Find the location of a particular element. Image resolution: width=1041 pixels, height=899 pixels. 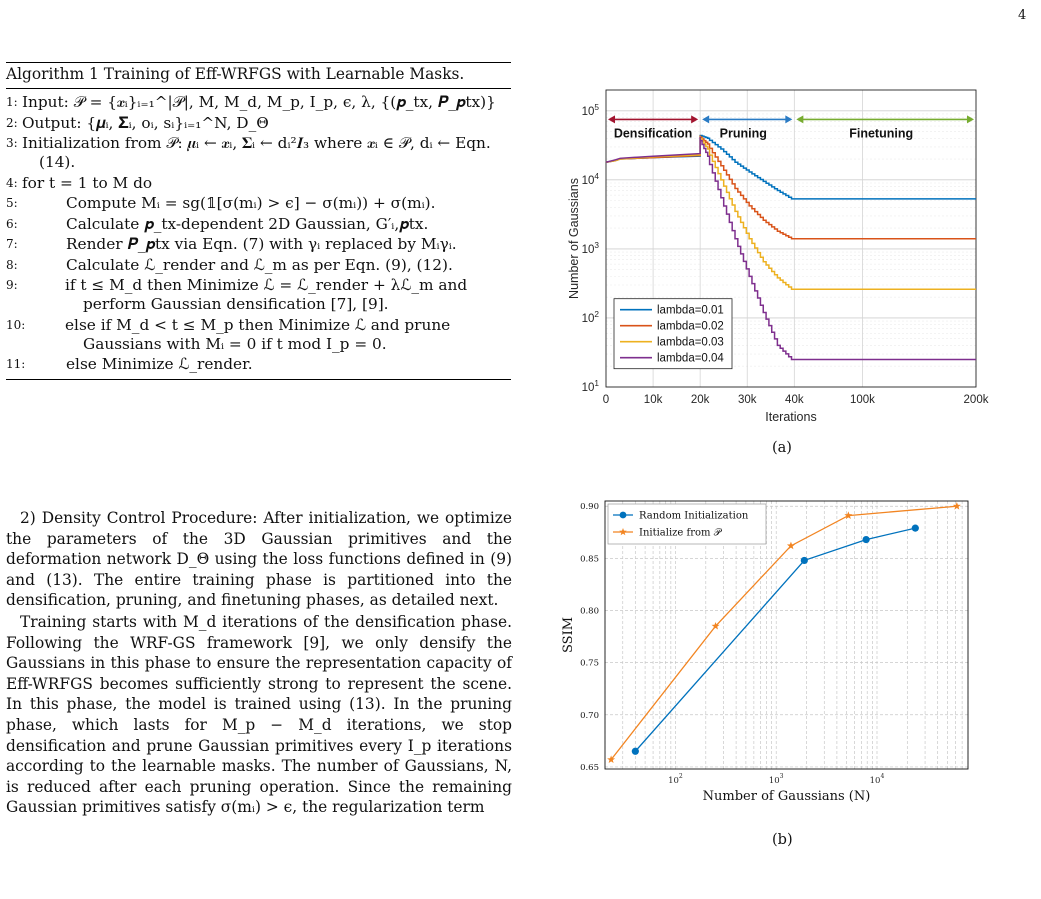

tick-label: 40k is located at coordinates (794, 400).